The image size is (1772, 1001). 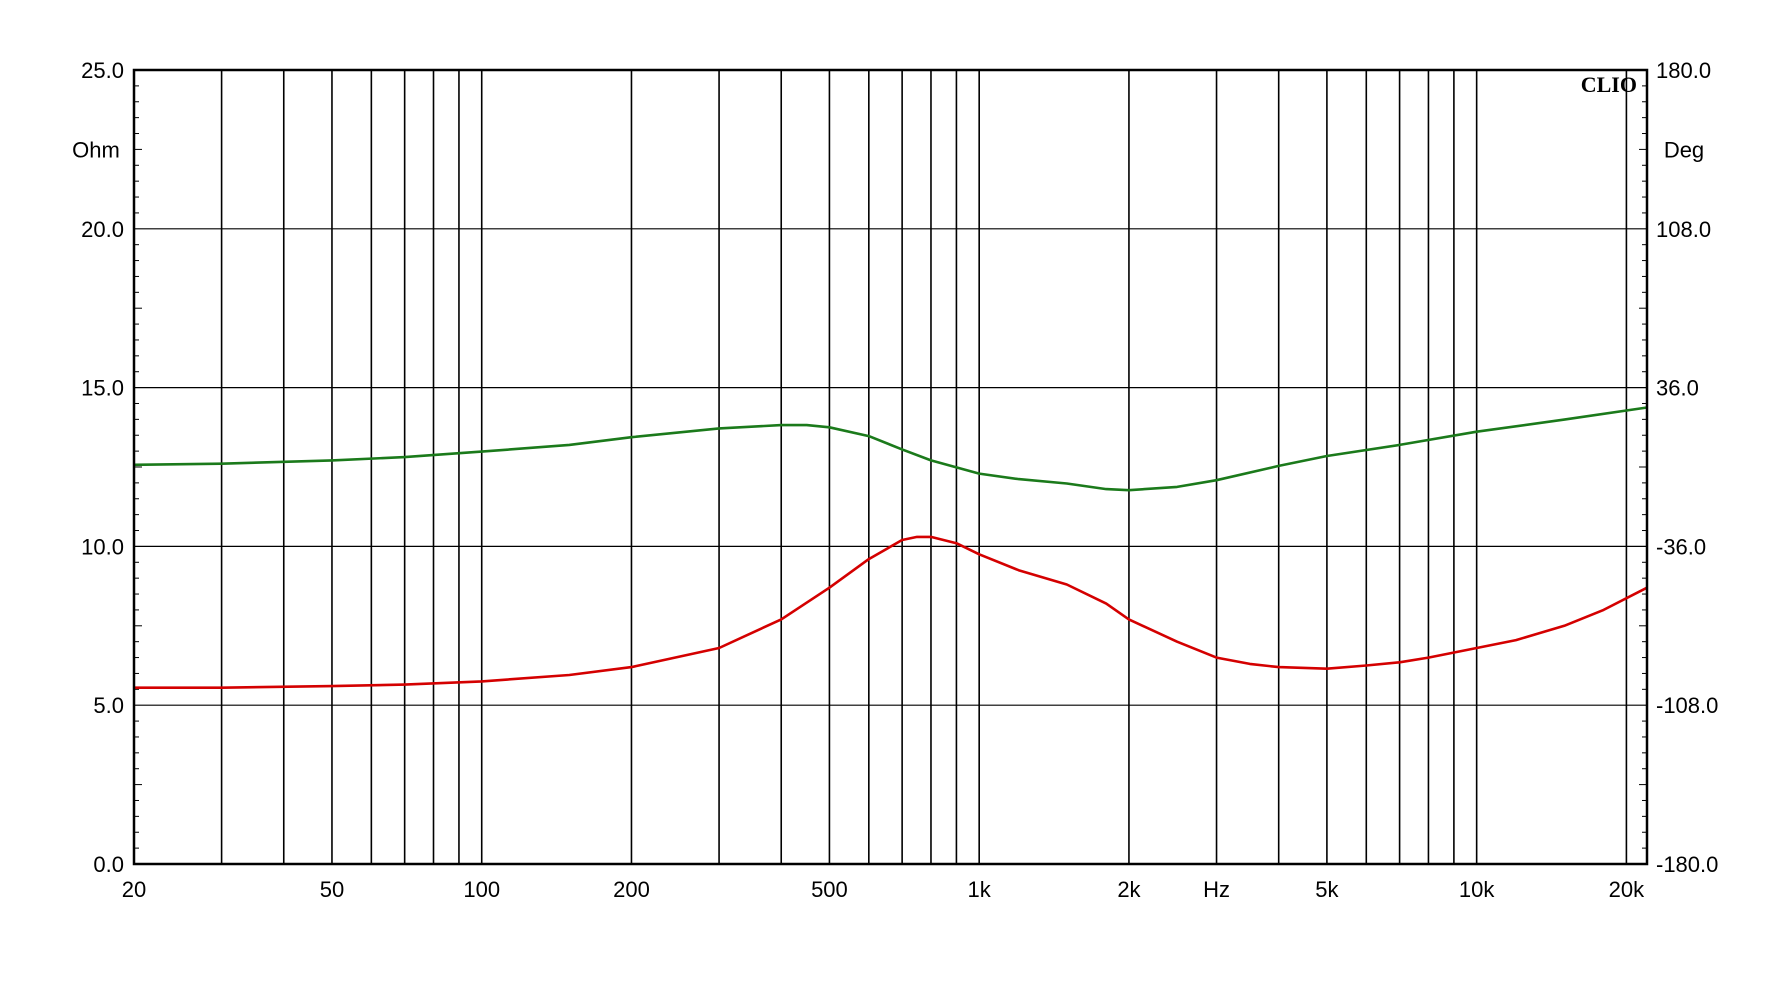 What do you see at coordinates (102, 229) in the screenshot?
I see `left-axis-tick-label: 20.0` at bounding box center [102, 229].